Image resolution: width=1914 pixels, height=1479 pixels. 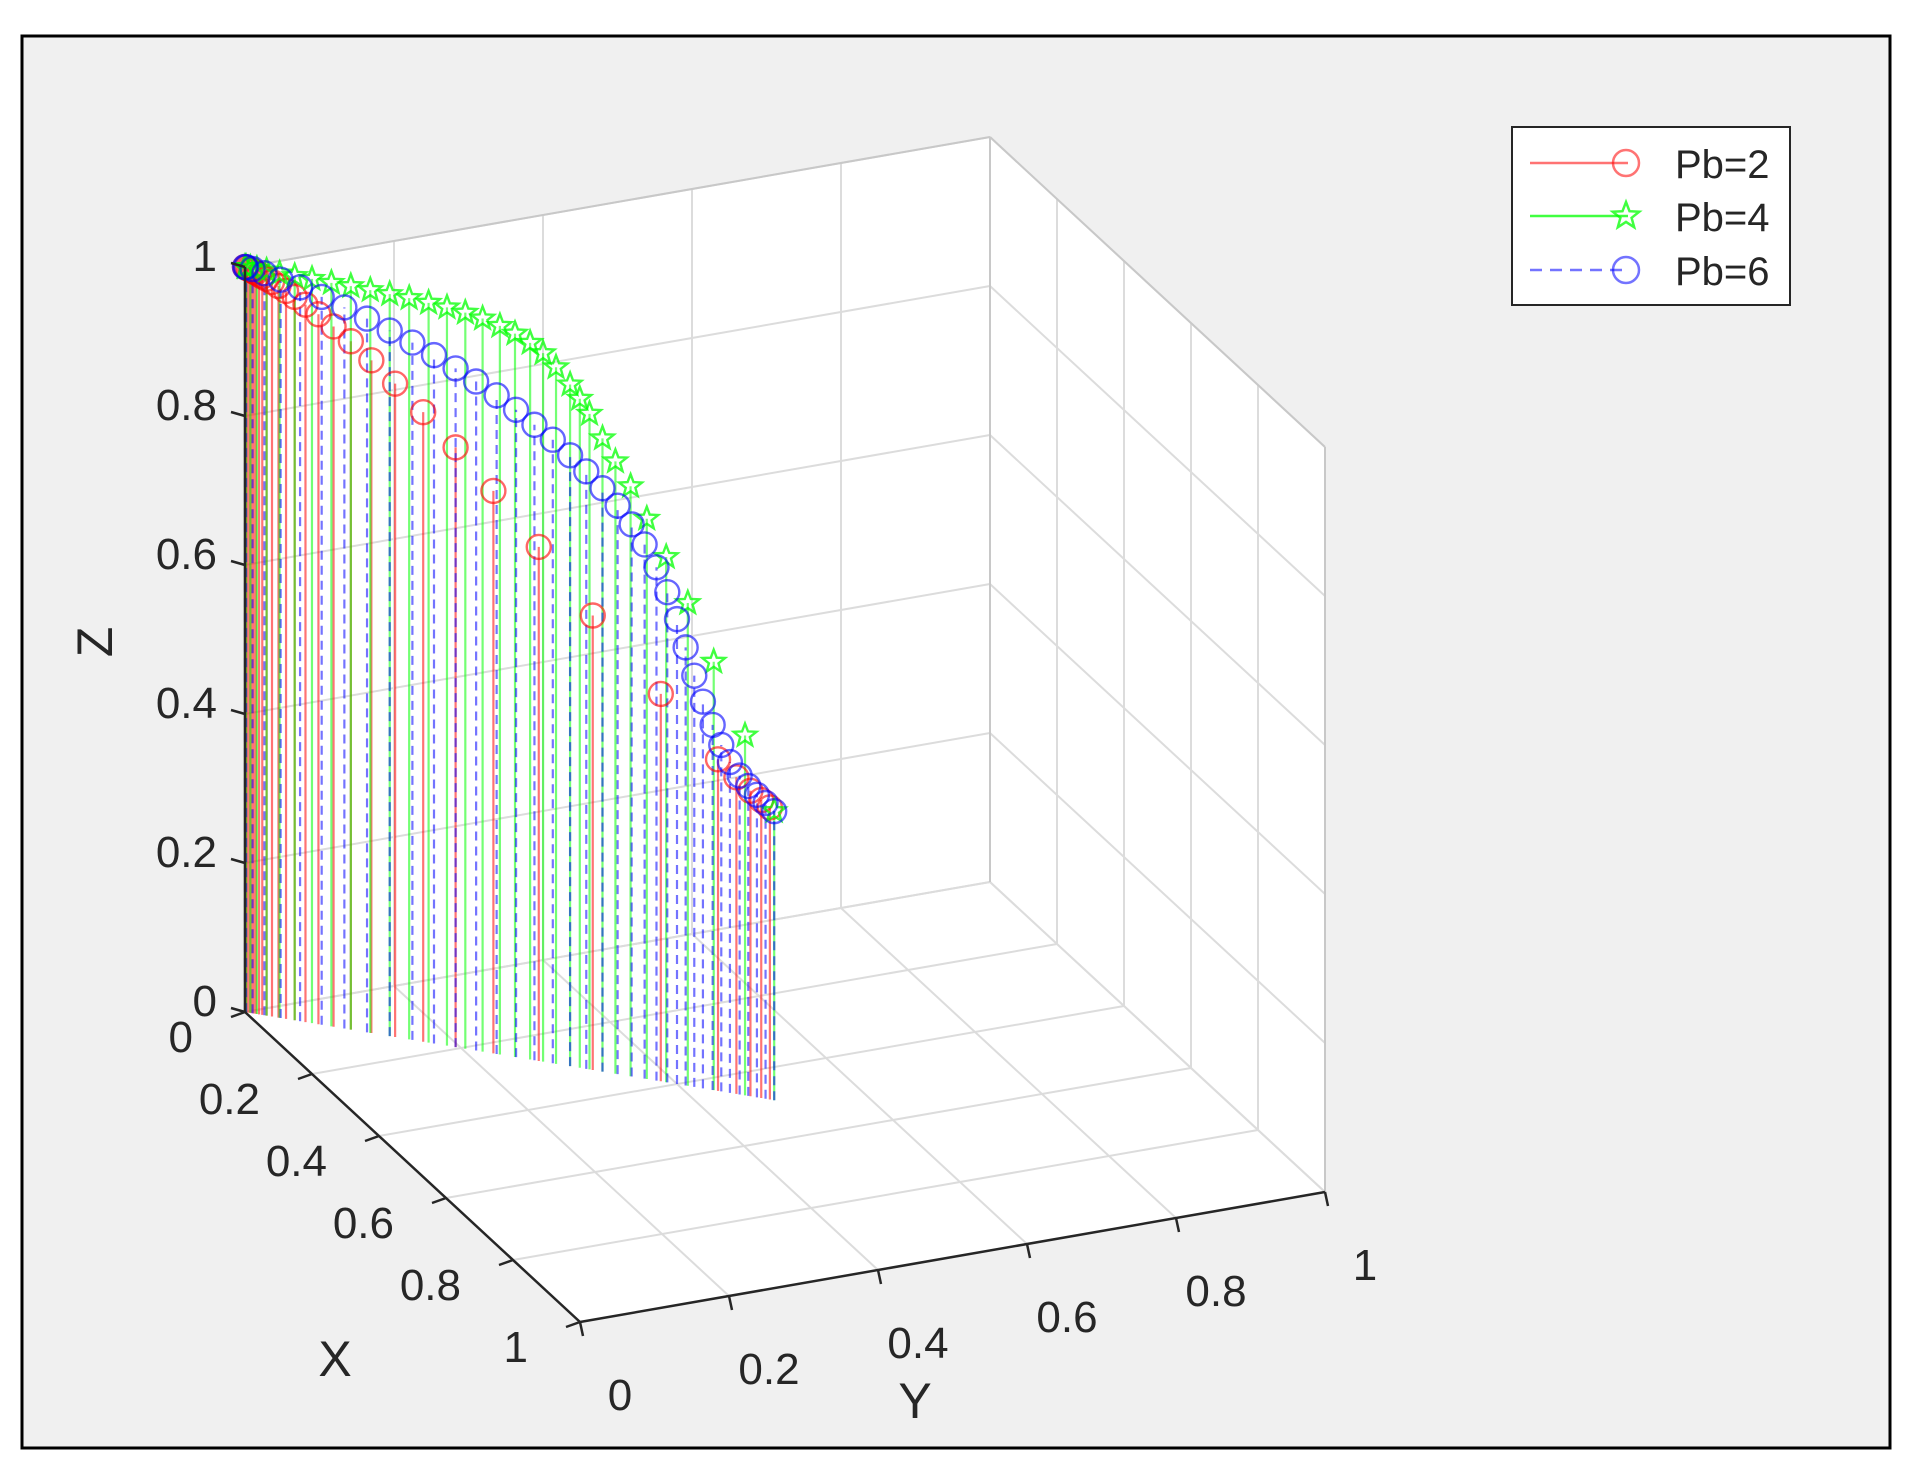 What do you see at coordinates (186, 405) in the screenshot?
I see `z-tick-label: 0.8` at bounding box center [186, 405].